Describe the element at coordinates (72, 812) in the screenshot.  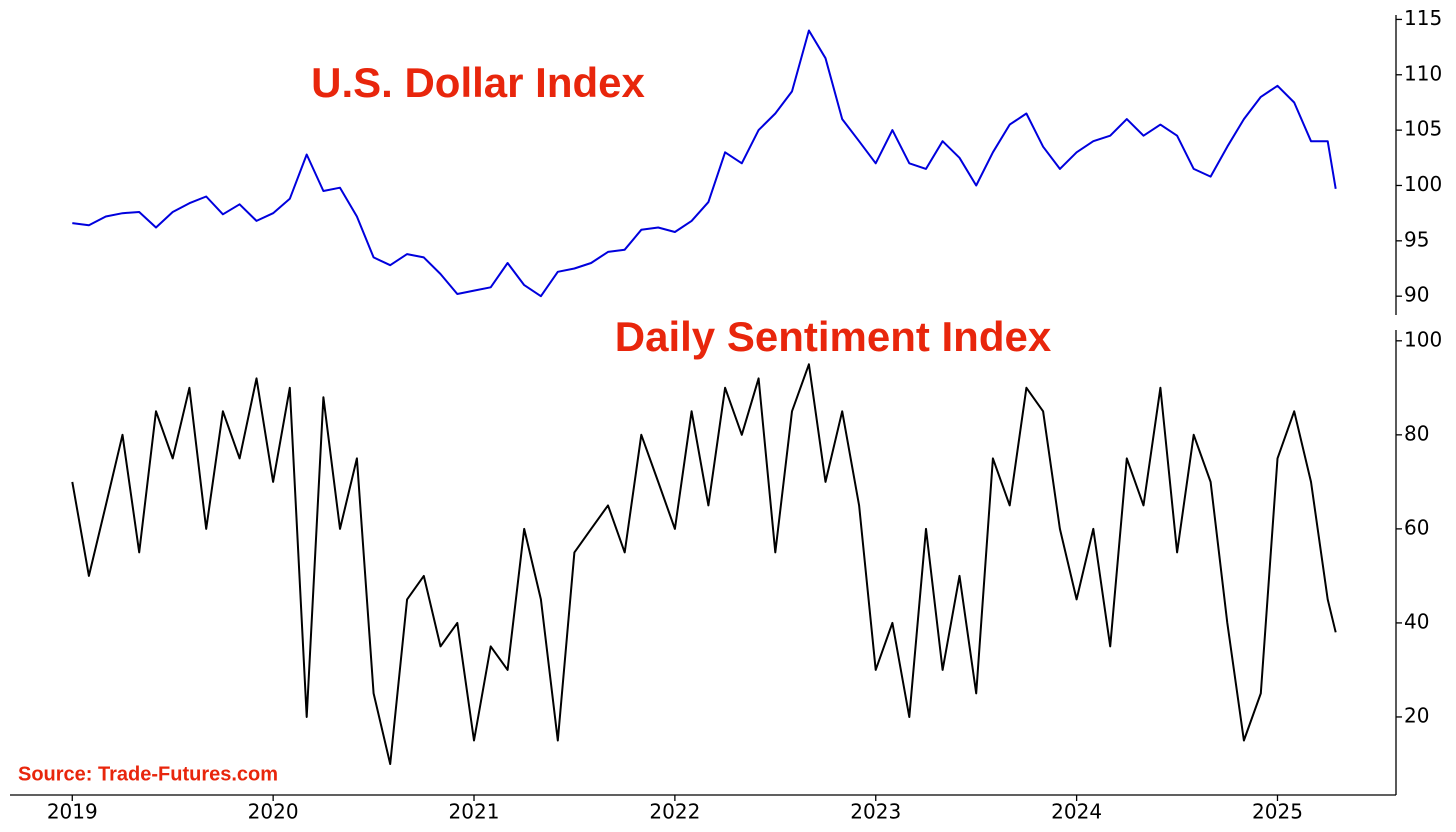
I see `x-tick-label: 2019` at that location.